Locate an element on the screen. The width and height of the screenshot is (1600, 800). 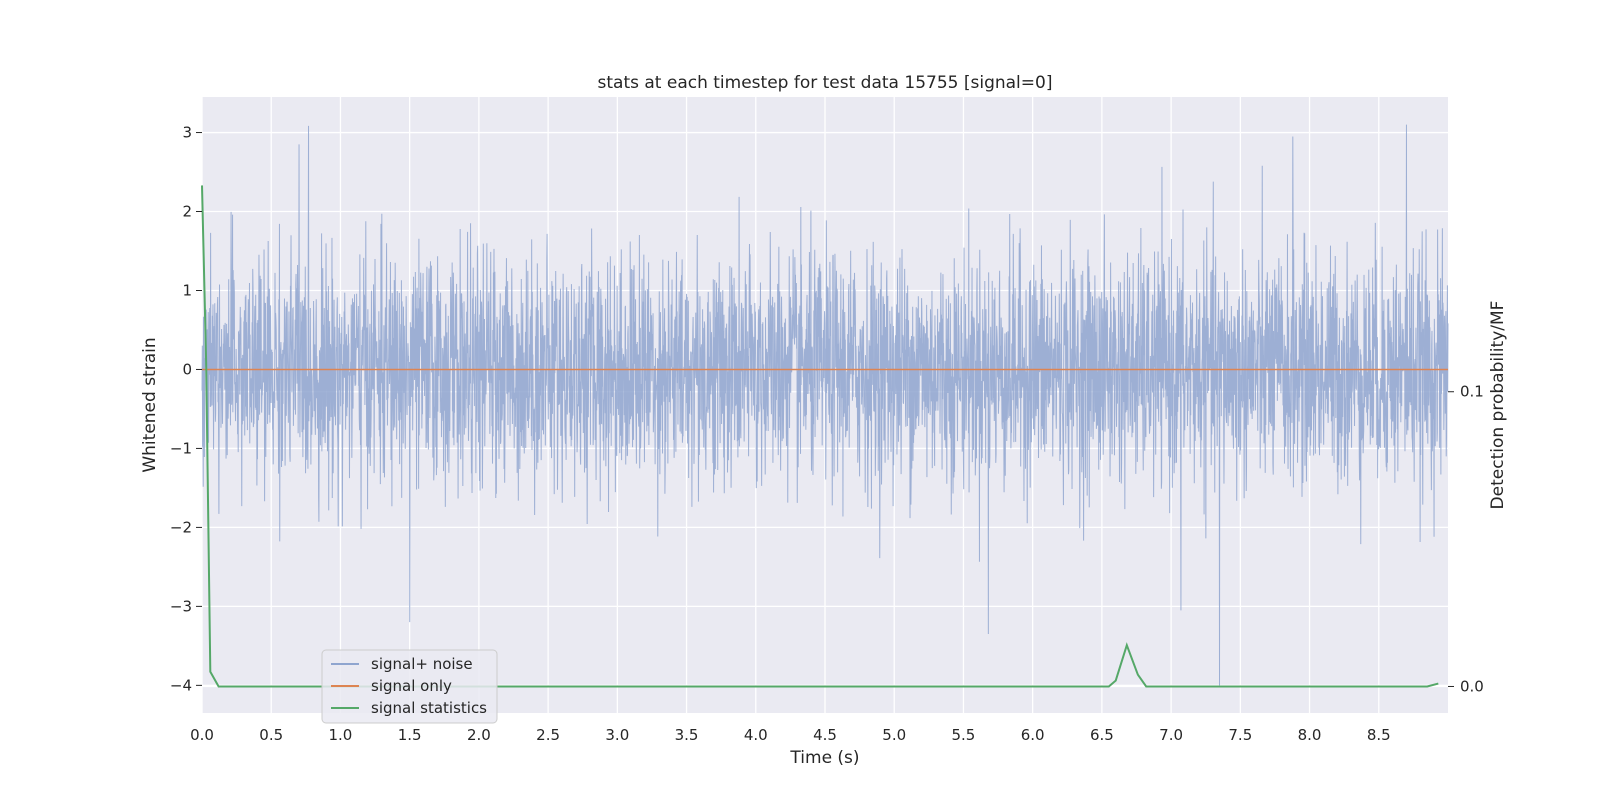
x-axis-label: Time (s) is located at coordinates (824, 758).